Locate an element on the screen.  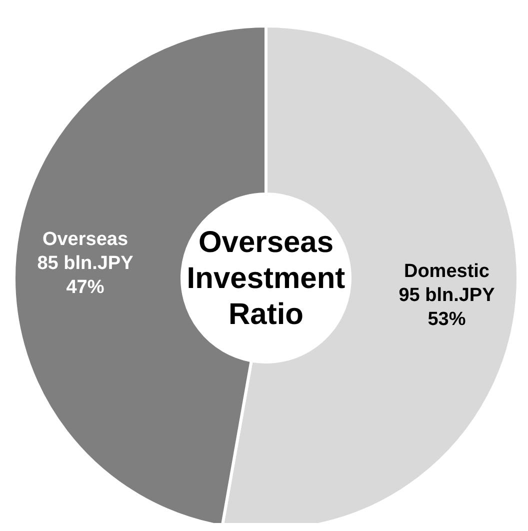
text: Overseas Investment Ratio is located at coordinates (266, 278).